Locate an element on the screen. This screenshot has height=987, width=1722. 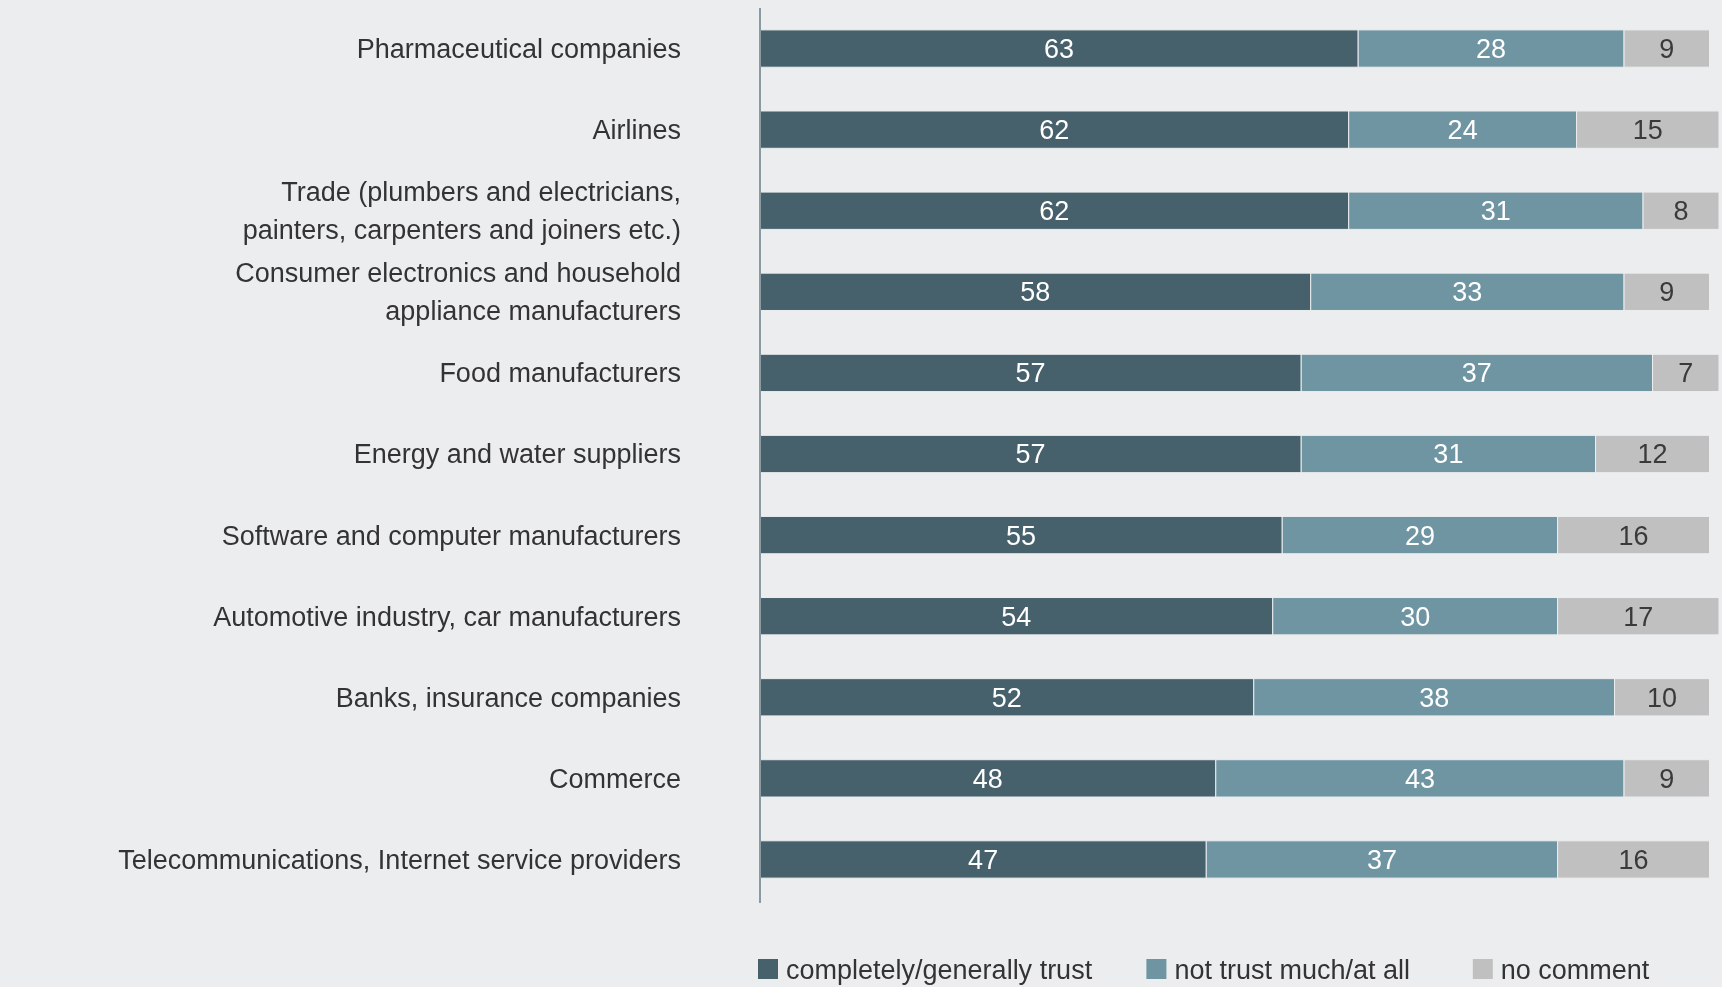
data-label: 24 is located at coordinates (1462, 130).